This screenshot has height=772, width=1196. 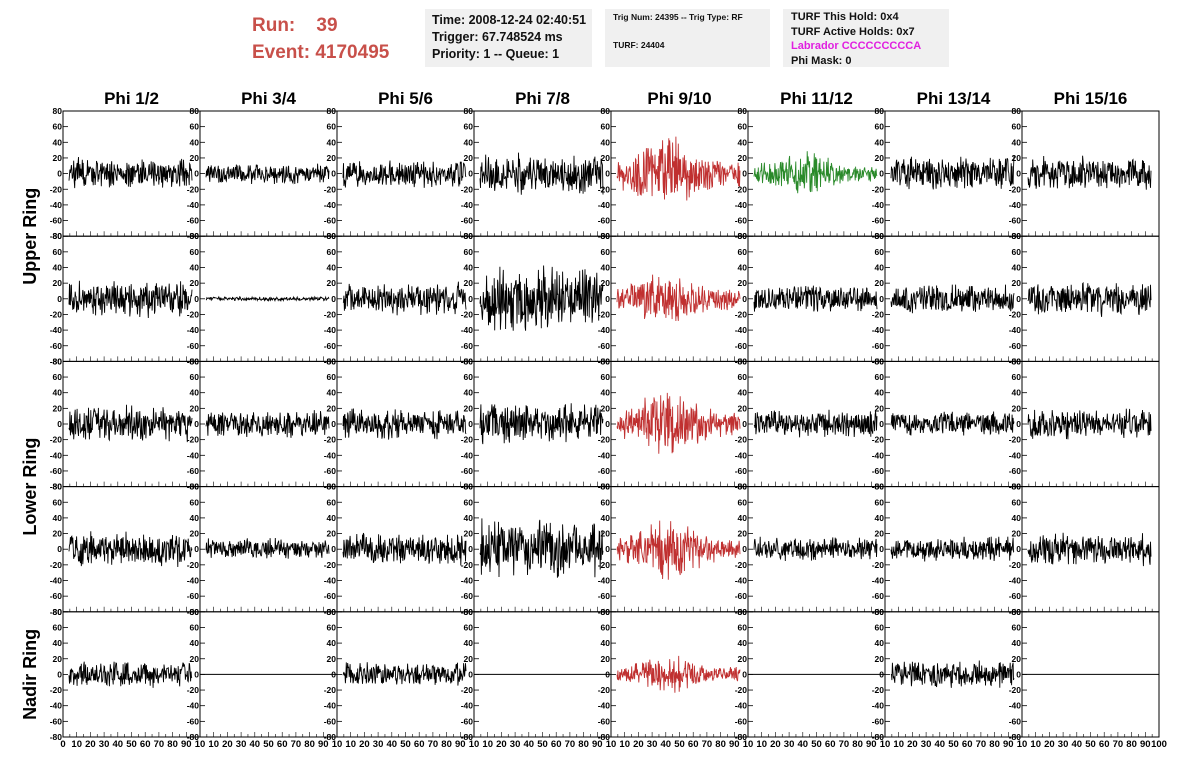 What do you see at coordinates (56, 205) in the screenshot?
I see `y-tick-label: -40` at bounding box center [56, 205].